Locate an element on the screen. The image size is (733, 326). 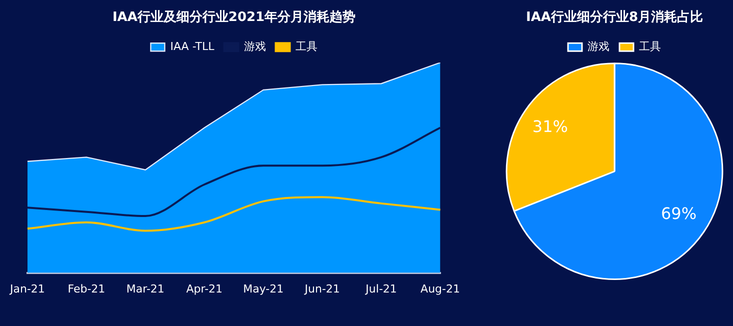
x-tick-label: Jun-21 is located at coordinates (322, 289).